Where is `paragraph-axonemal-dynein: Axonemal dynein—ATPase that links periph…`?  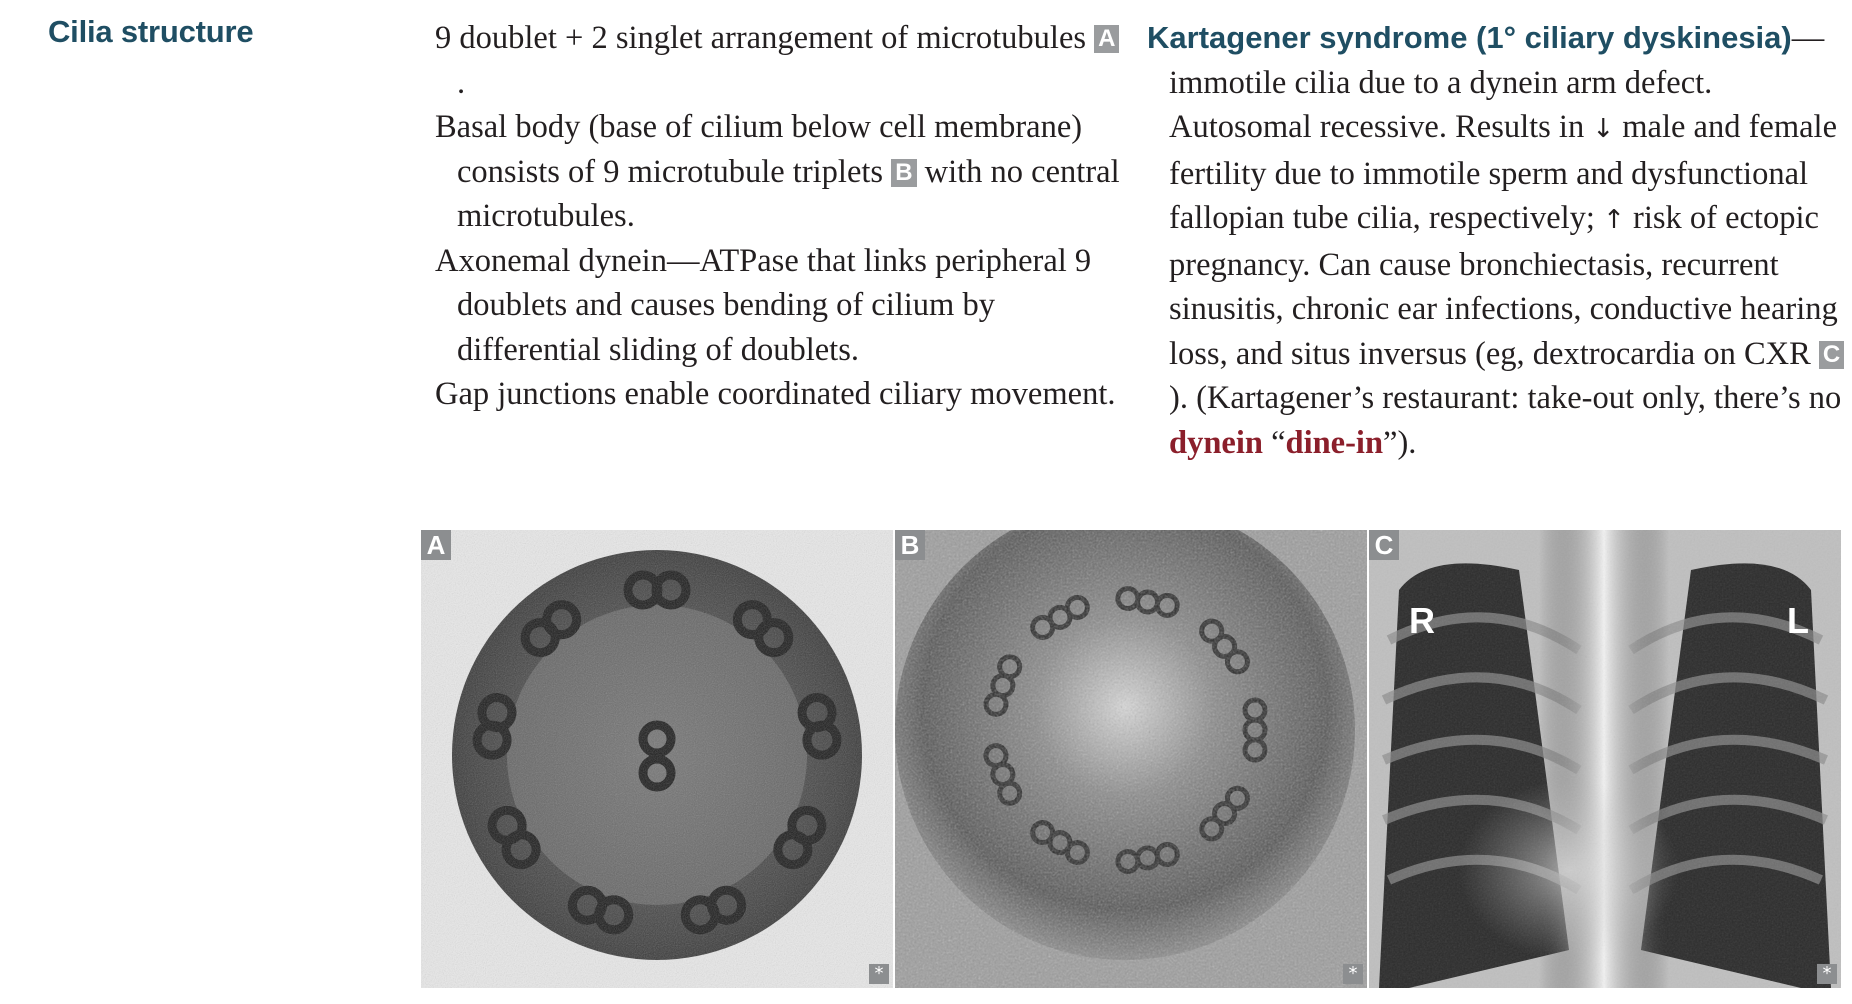
paragraph-axonemal-dynein: Axonemal dynein—ATPase that links periph… is located at coordinates (763, 305).